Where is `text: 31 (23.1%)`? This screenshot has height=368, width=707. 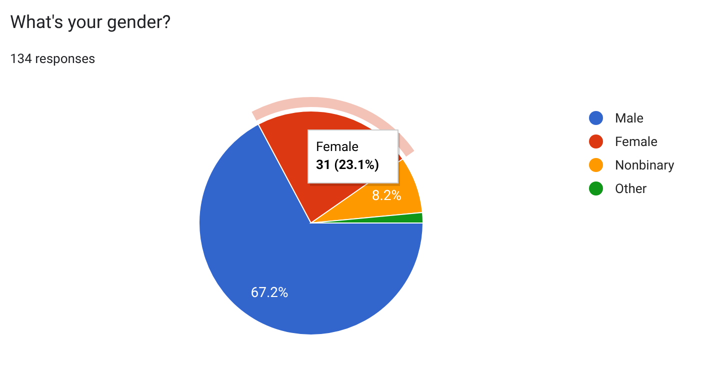 text: 31 (23.1%) is located at coordinates (348, 165).